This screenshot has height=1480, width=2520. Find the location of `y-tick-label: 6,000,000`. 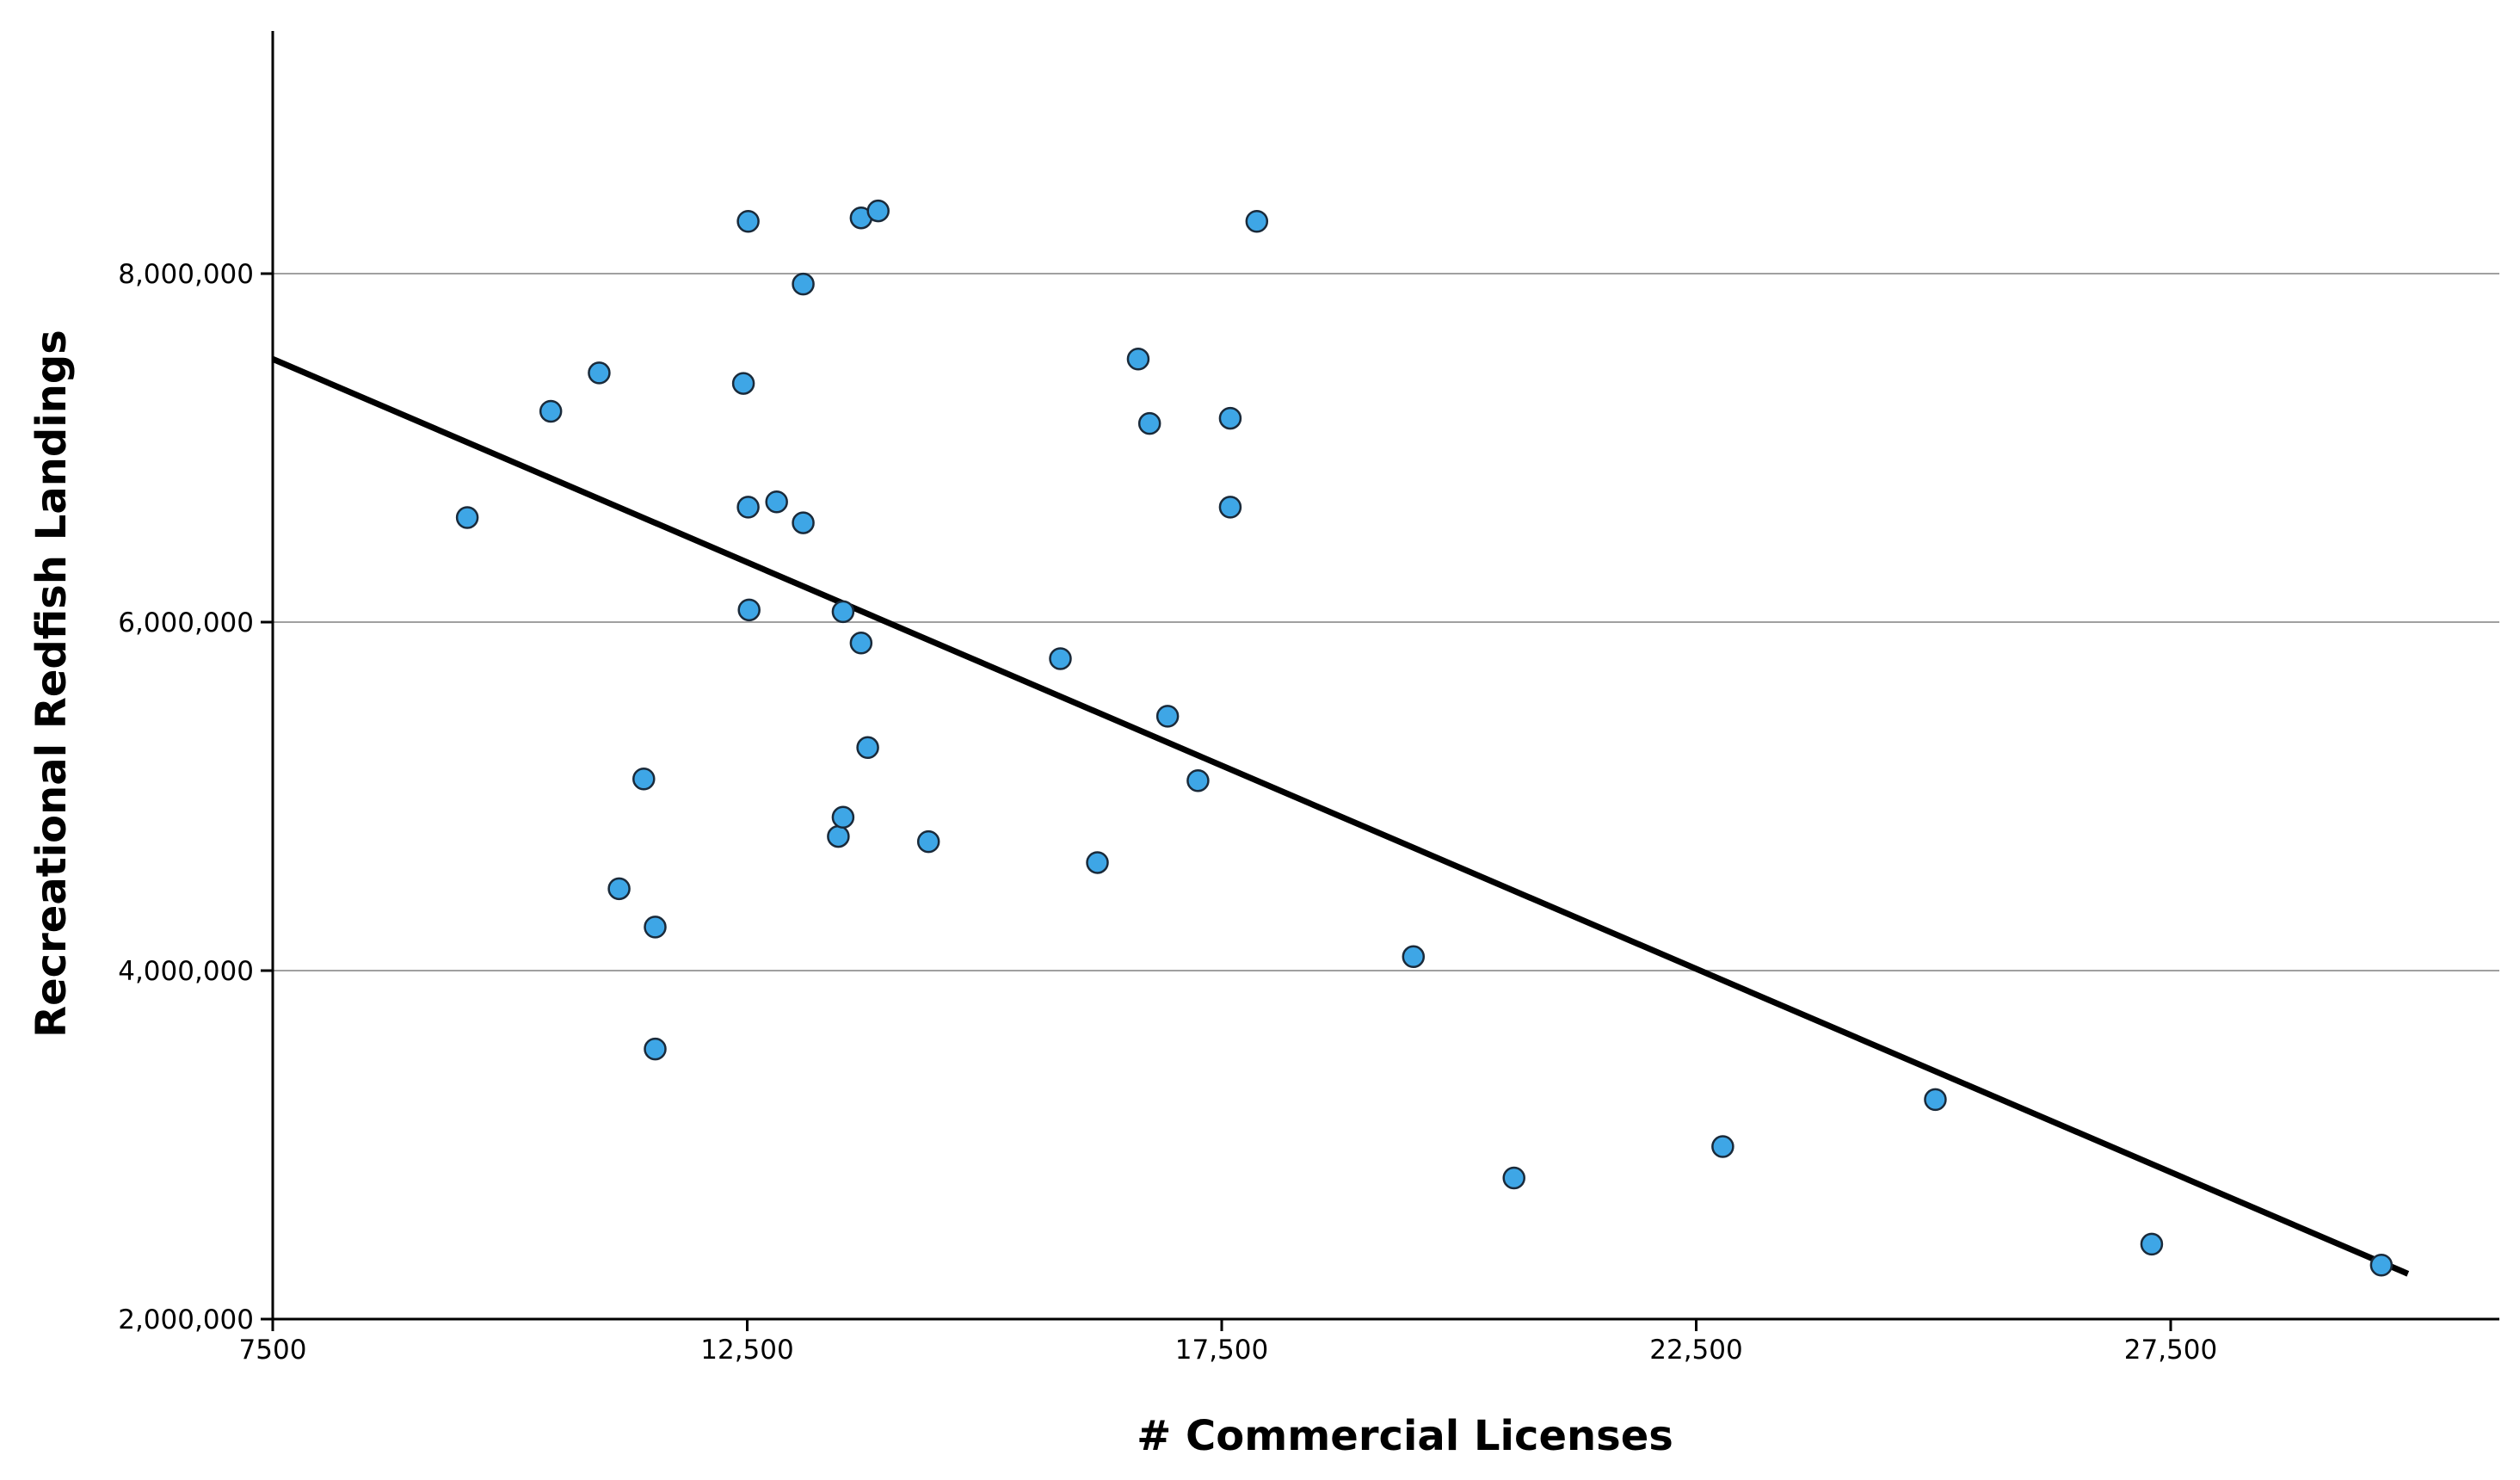

y-tick-label: 6,000,000 is located at coordinates (186, 622).